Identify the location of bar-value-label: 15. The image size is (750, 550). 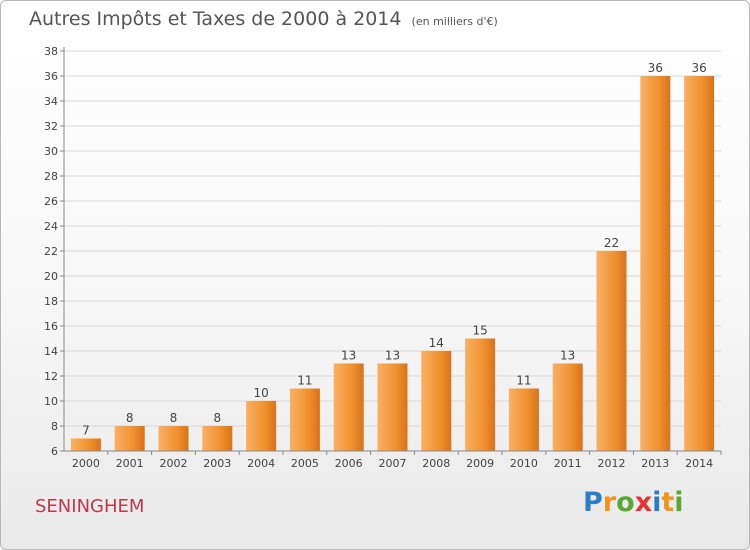
(479, 331).